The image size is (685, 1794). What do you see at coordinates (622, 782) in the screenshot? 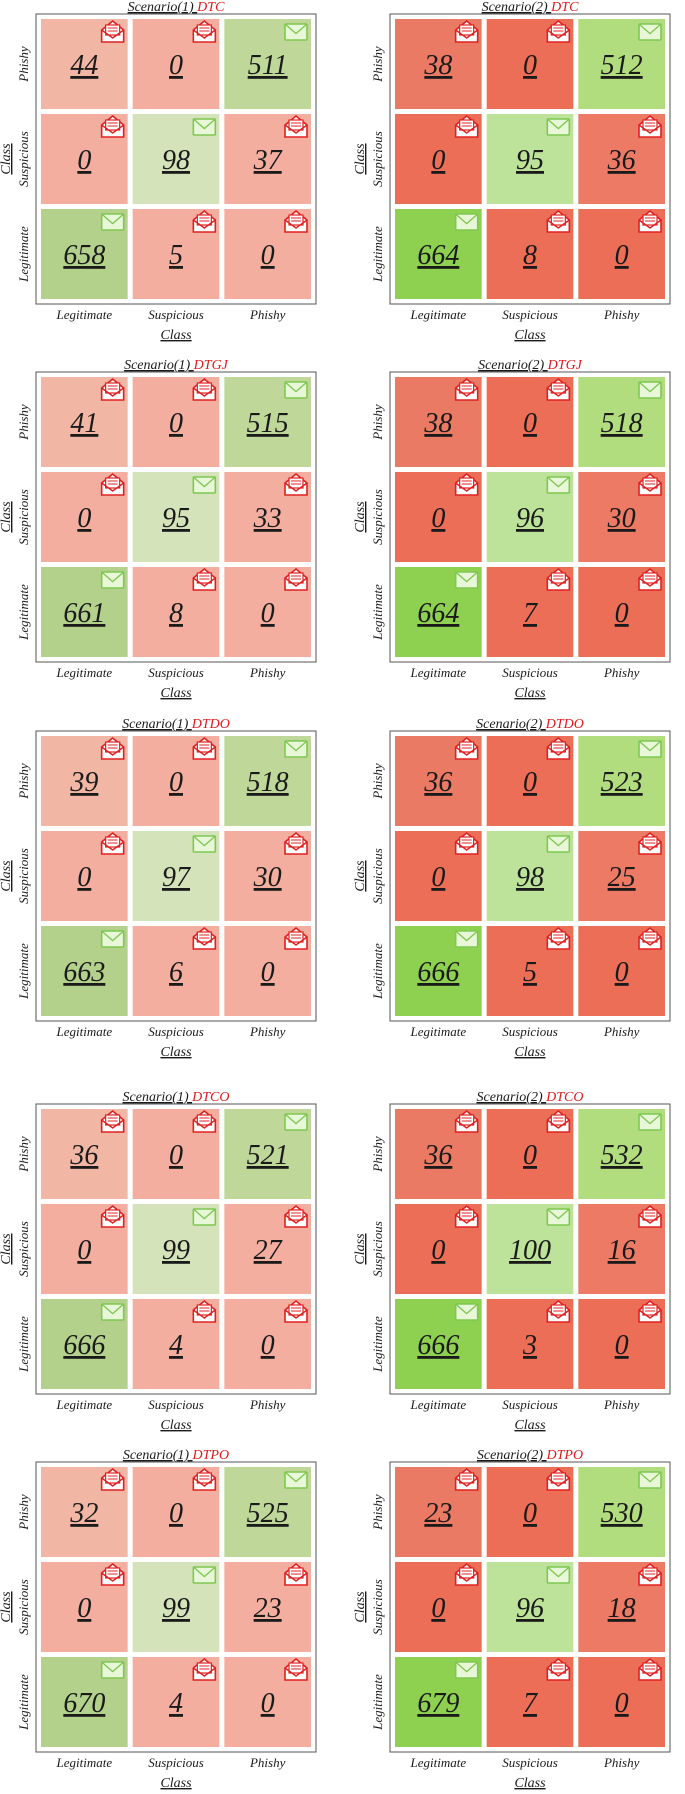
I see `cell-value: 523` at bounding box center [622, 782].